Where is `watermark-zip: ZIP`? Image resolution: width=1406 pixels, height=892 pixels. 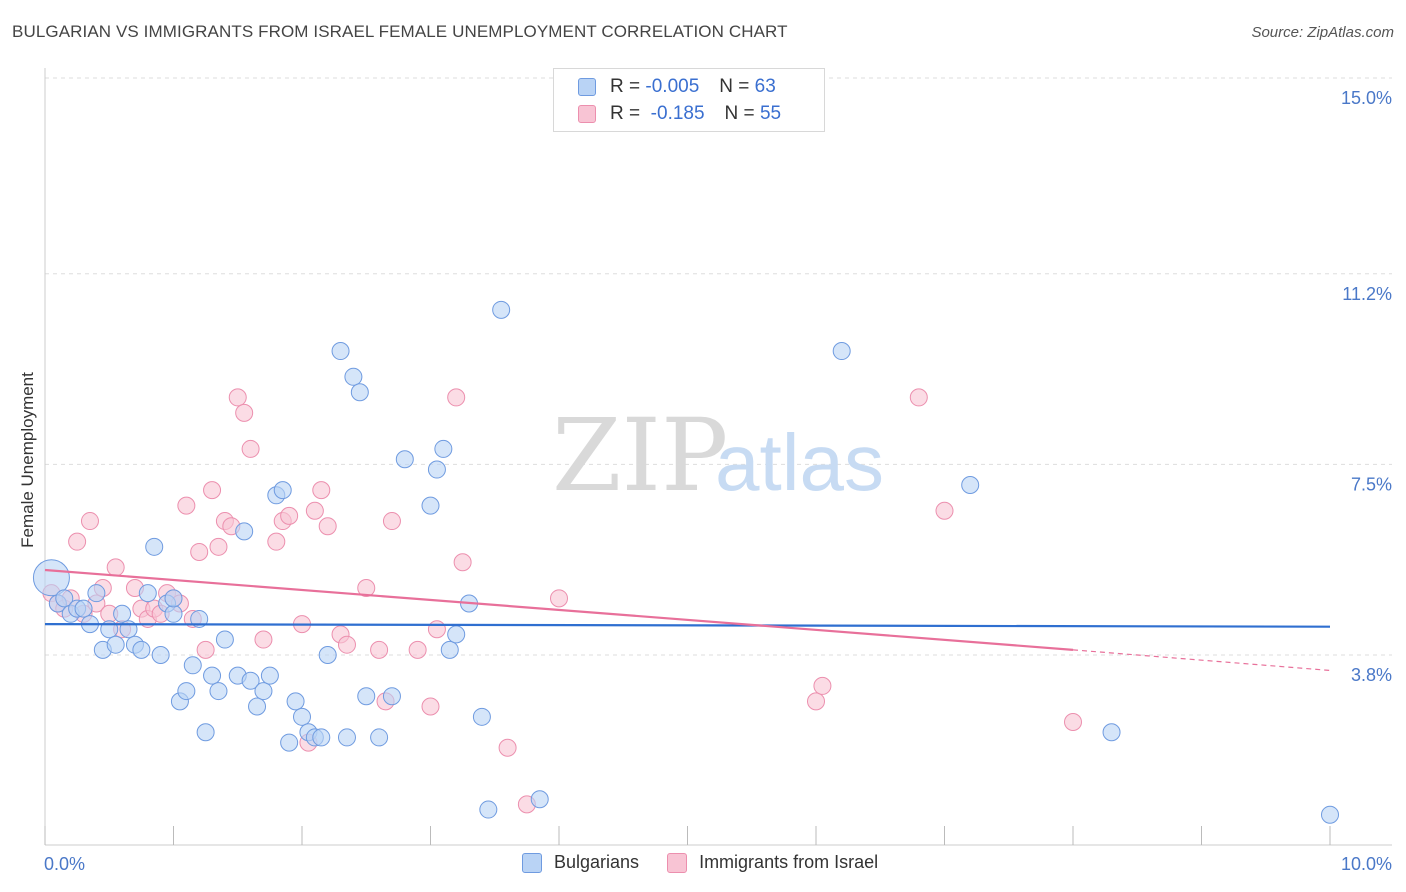 watermark-zip: ZIP is located at coordinates (640, 455).